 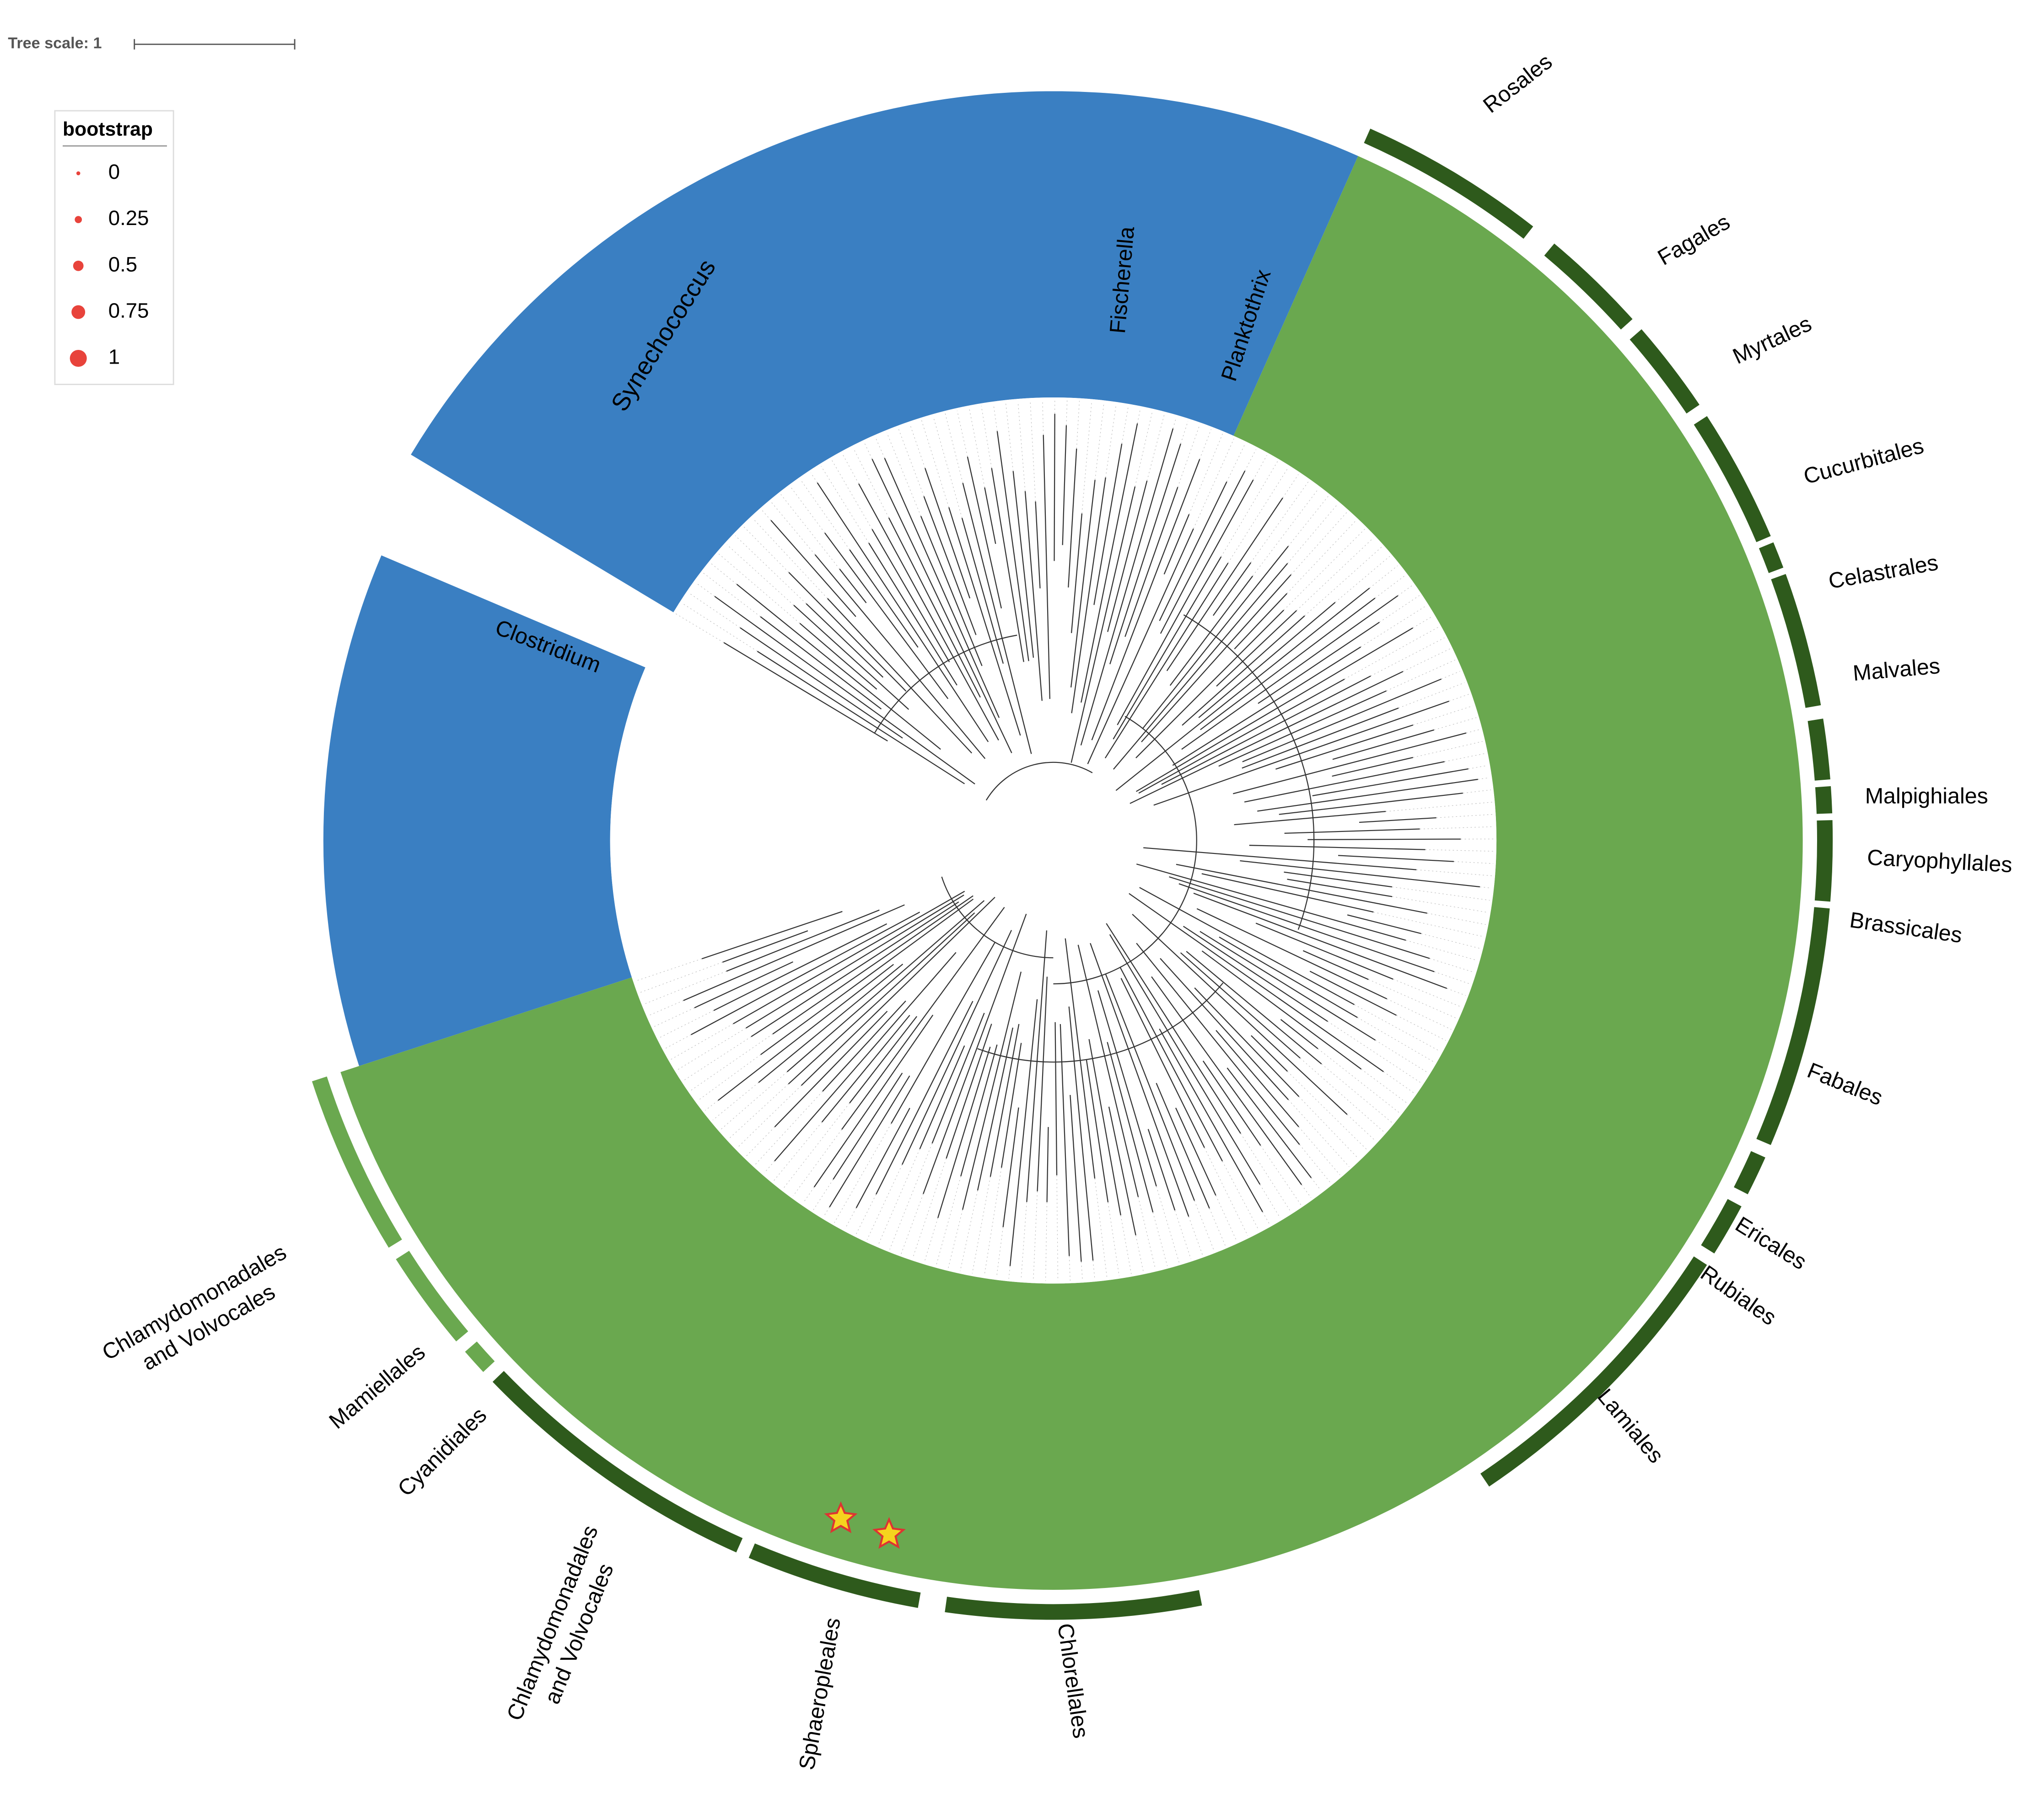 What do you see at coordinates (1772, 340) in the screenshot?
I see `order-label: Myrtales` at bounding box center [1772, 340].